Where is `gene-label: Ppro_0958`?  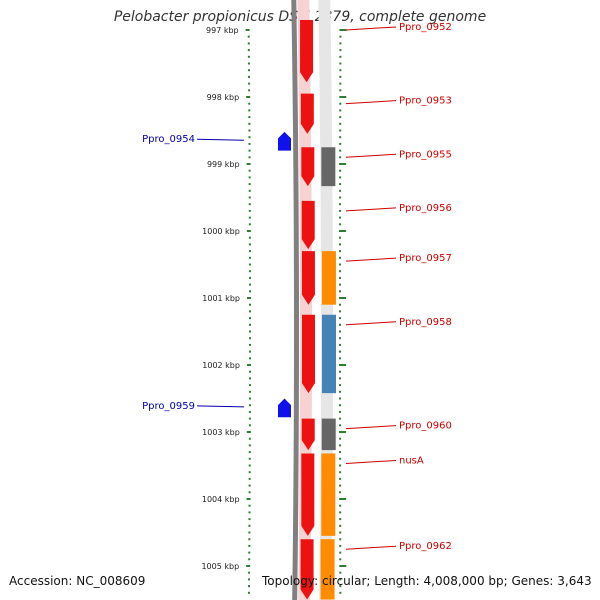
gene-label: Ppro_0958 is located at coordinates (425, 322).